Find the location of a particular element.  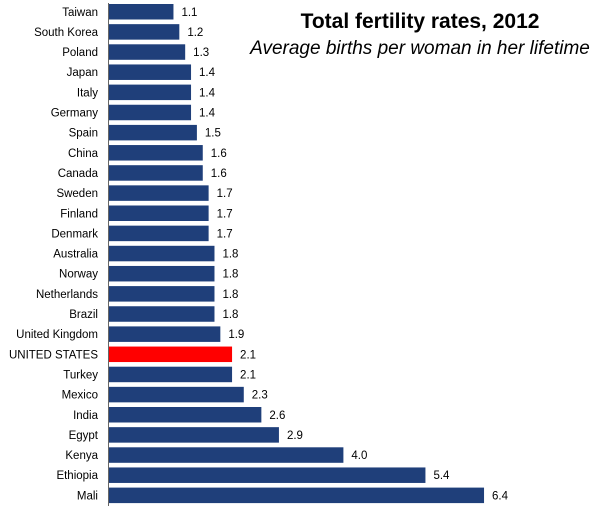

category-label: Taiwan is located at coordinates (80, 13).